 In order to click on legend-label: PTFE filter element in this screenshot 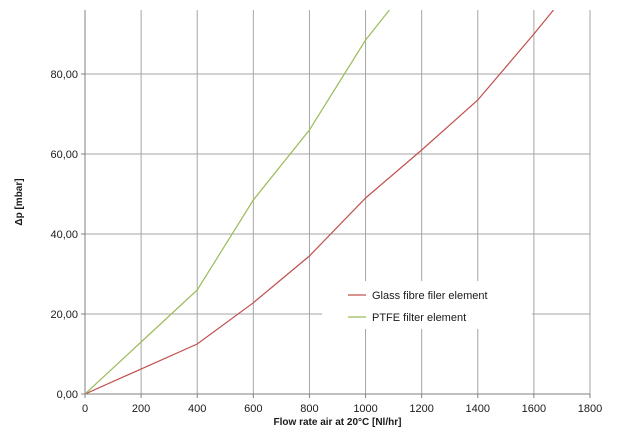, I will do `click(419, 318)`.